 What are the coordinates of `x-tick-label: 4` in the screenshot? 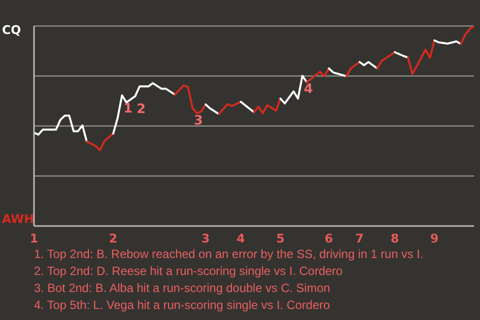 It's located at (240, 239).